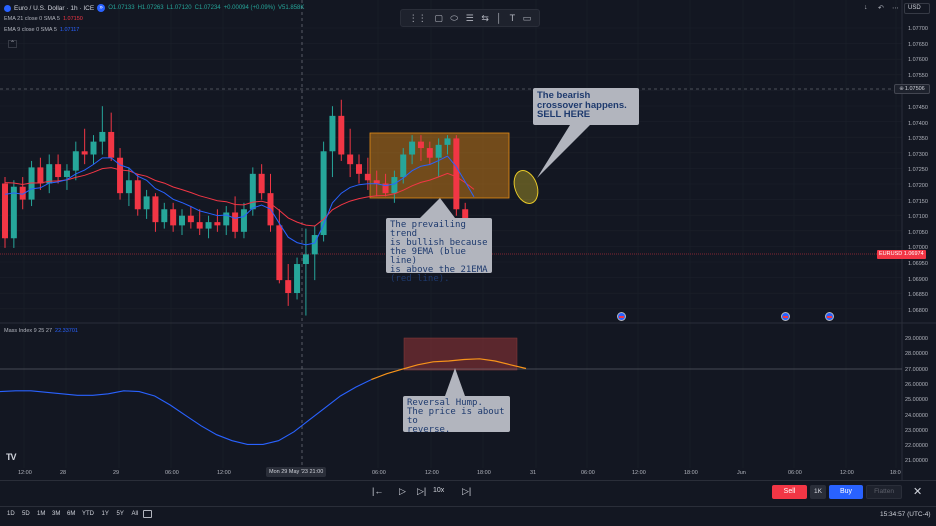 This screenshot has width=936, height=526. I want to click on reversal-callout-pointer, so click(455, 382).